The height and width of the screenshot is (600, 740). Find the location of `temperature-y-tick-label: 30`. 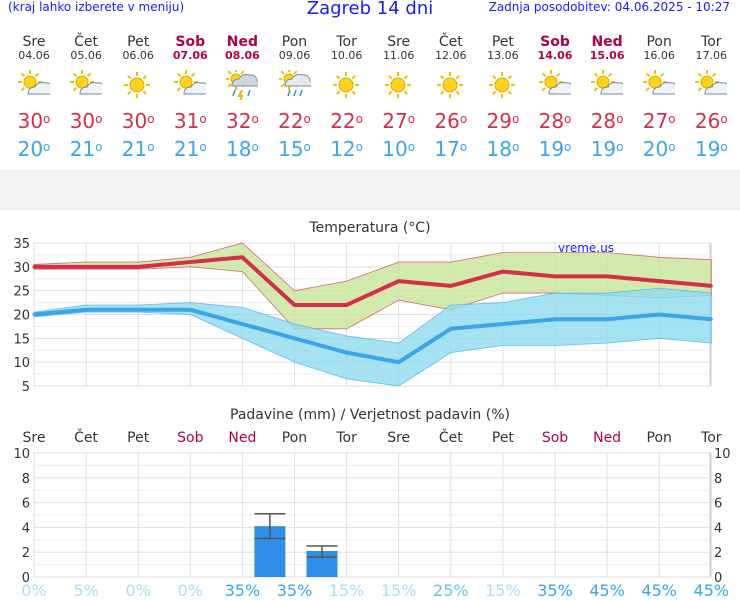

temperature-y-tick-label: 30 is located at coordinates (21, 268).